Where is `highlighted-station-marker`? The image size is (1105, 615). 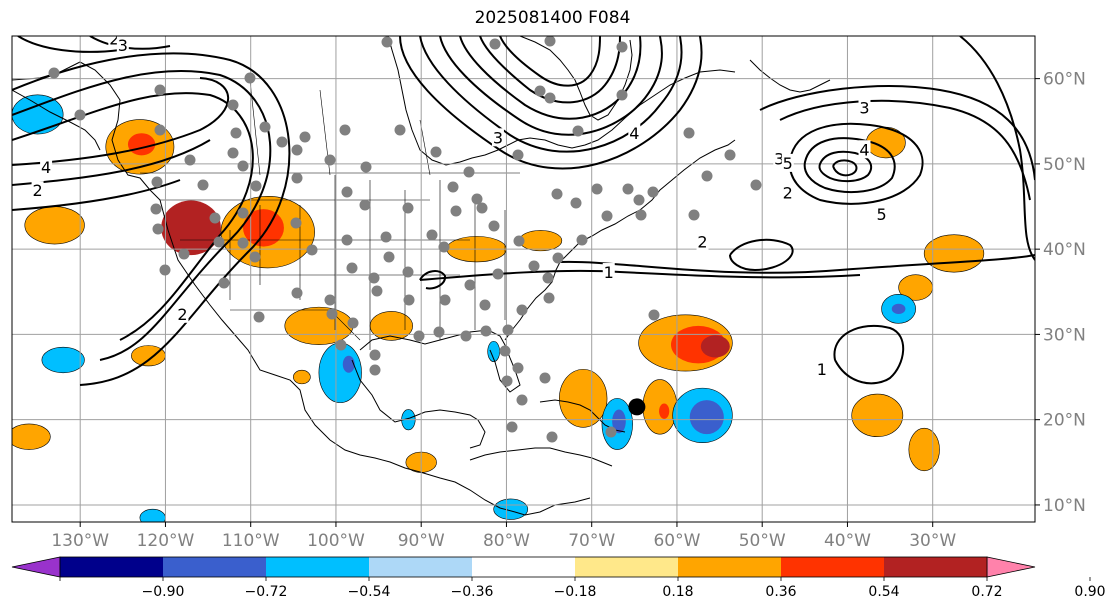 highlighted-station-marker is located at coordinates (637, 407).